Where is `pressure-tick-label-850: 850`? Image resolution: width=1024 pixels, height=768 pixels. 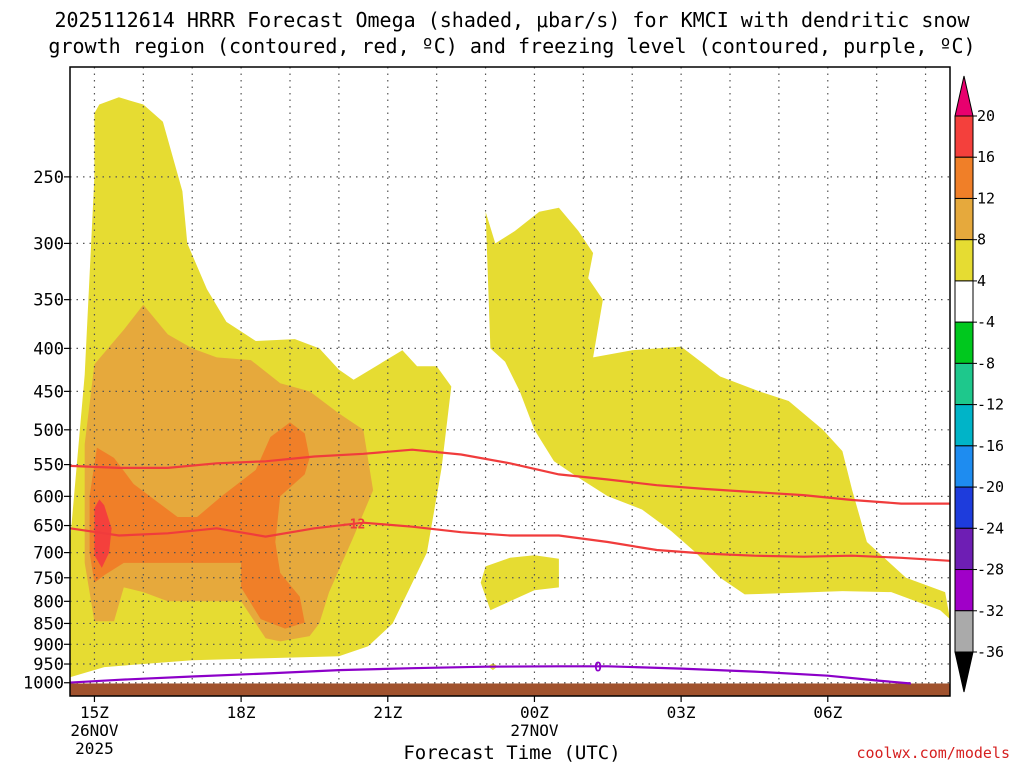
pressure-tick-label-850: 850 is located at coordinates (48, 624).